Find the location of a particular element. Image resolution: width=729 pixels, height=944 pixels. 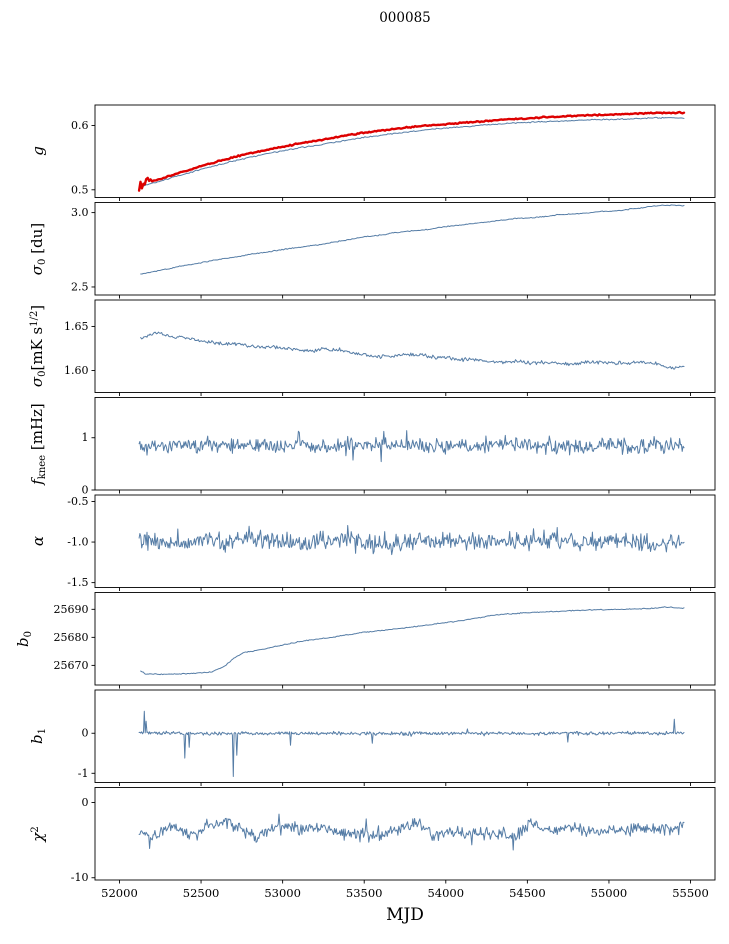

y-tick-label: 1.65 is located at coordinates (76, 326).